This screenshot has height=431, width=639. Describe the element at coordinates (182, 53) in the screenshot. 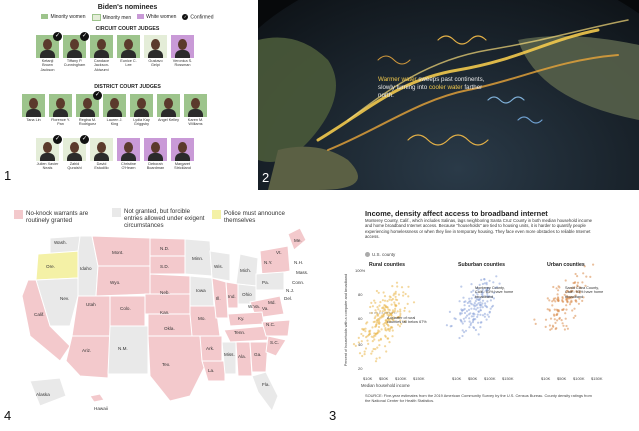

I see `nominee-card: Veronica S. Rossman` at that location.